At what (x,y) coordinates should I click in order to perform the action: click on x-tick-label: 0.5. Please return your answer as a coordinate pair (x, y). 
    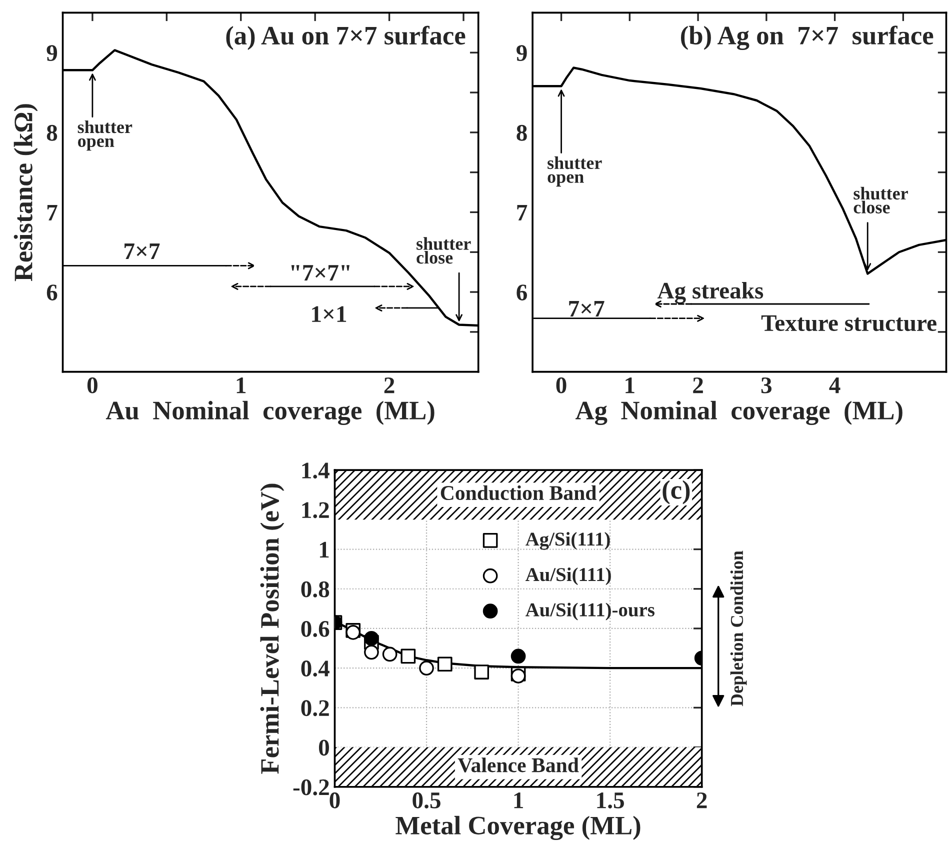
    Looking at the image, I should click on (426, 800).